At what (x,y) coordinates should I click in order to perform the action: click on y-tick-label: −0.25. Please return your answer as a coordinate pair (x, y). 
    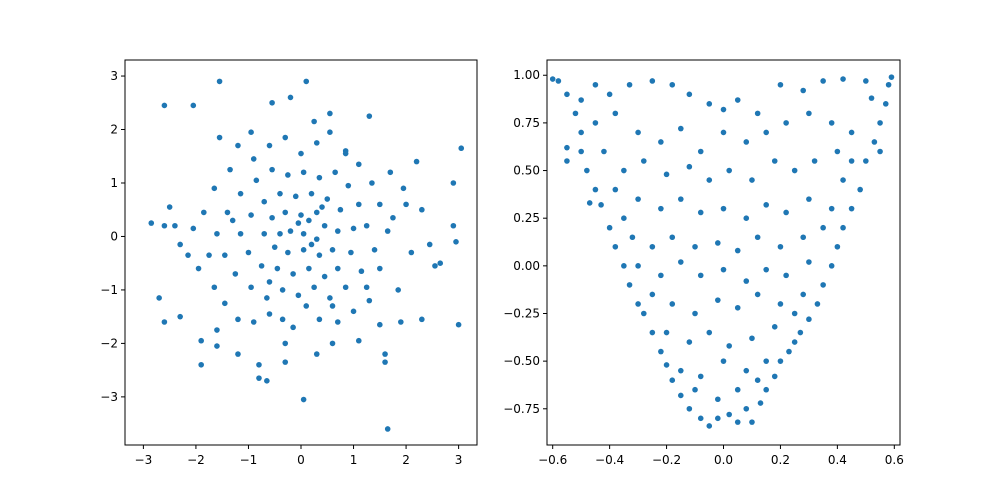
    Looking at the image, I should click on (521, 313).